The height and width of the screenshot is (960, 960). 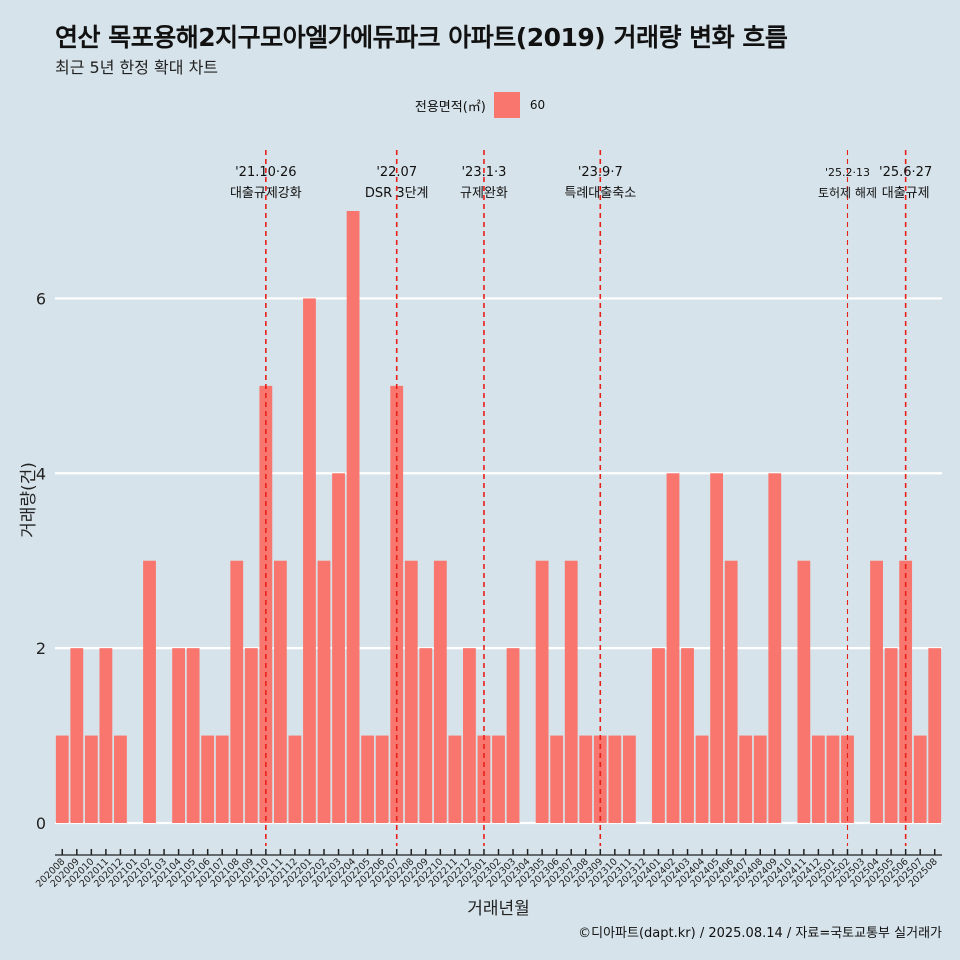 What do you see at coordinates (29, 500) in the screenshot?
I see `y-axis-title: 거래량(건)` at bounding box center [29, 500].